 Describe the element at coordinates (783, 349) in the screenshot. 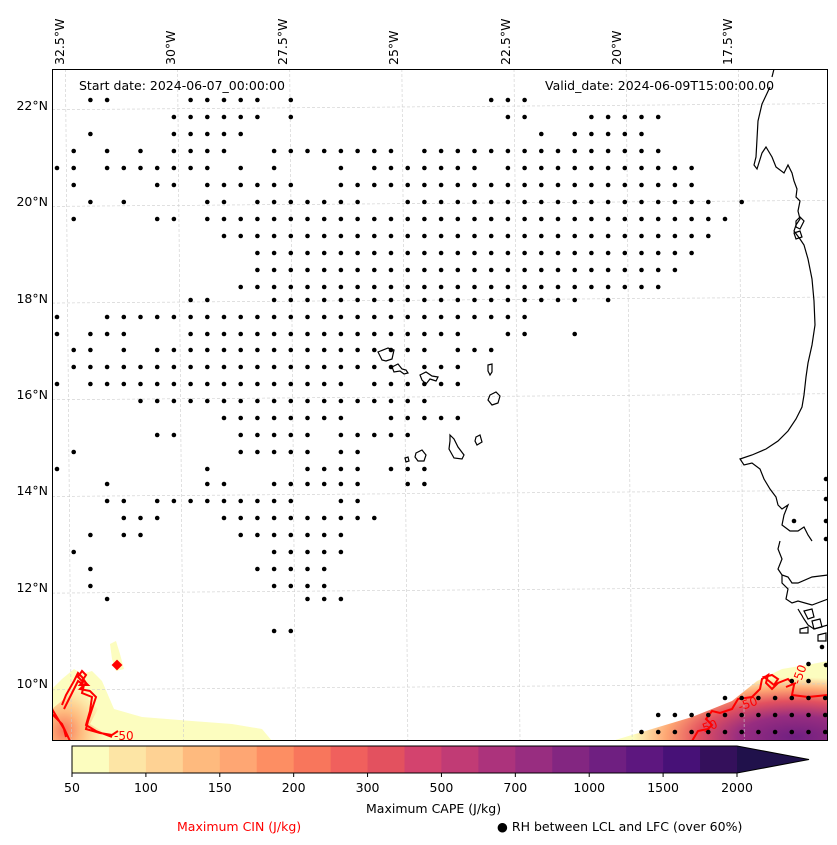

I see `coastline-west-africa` at that location.